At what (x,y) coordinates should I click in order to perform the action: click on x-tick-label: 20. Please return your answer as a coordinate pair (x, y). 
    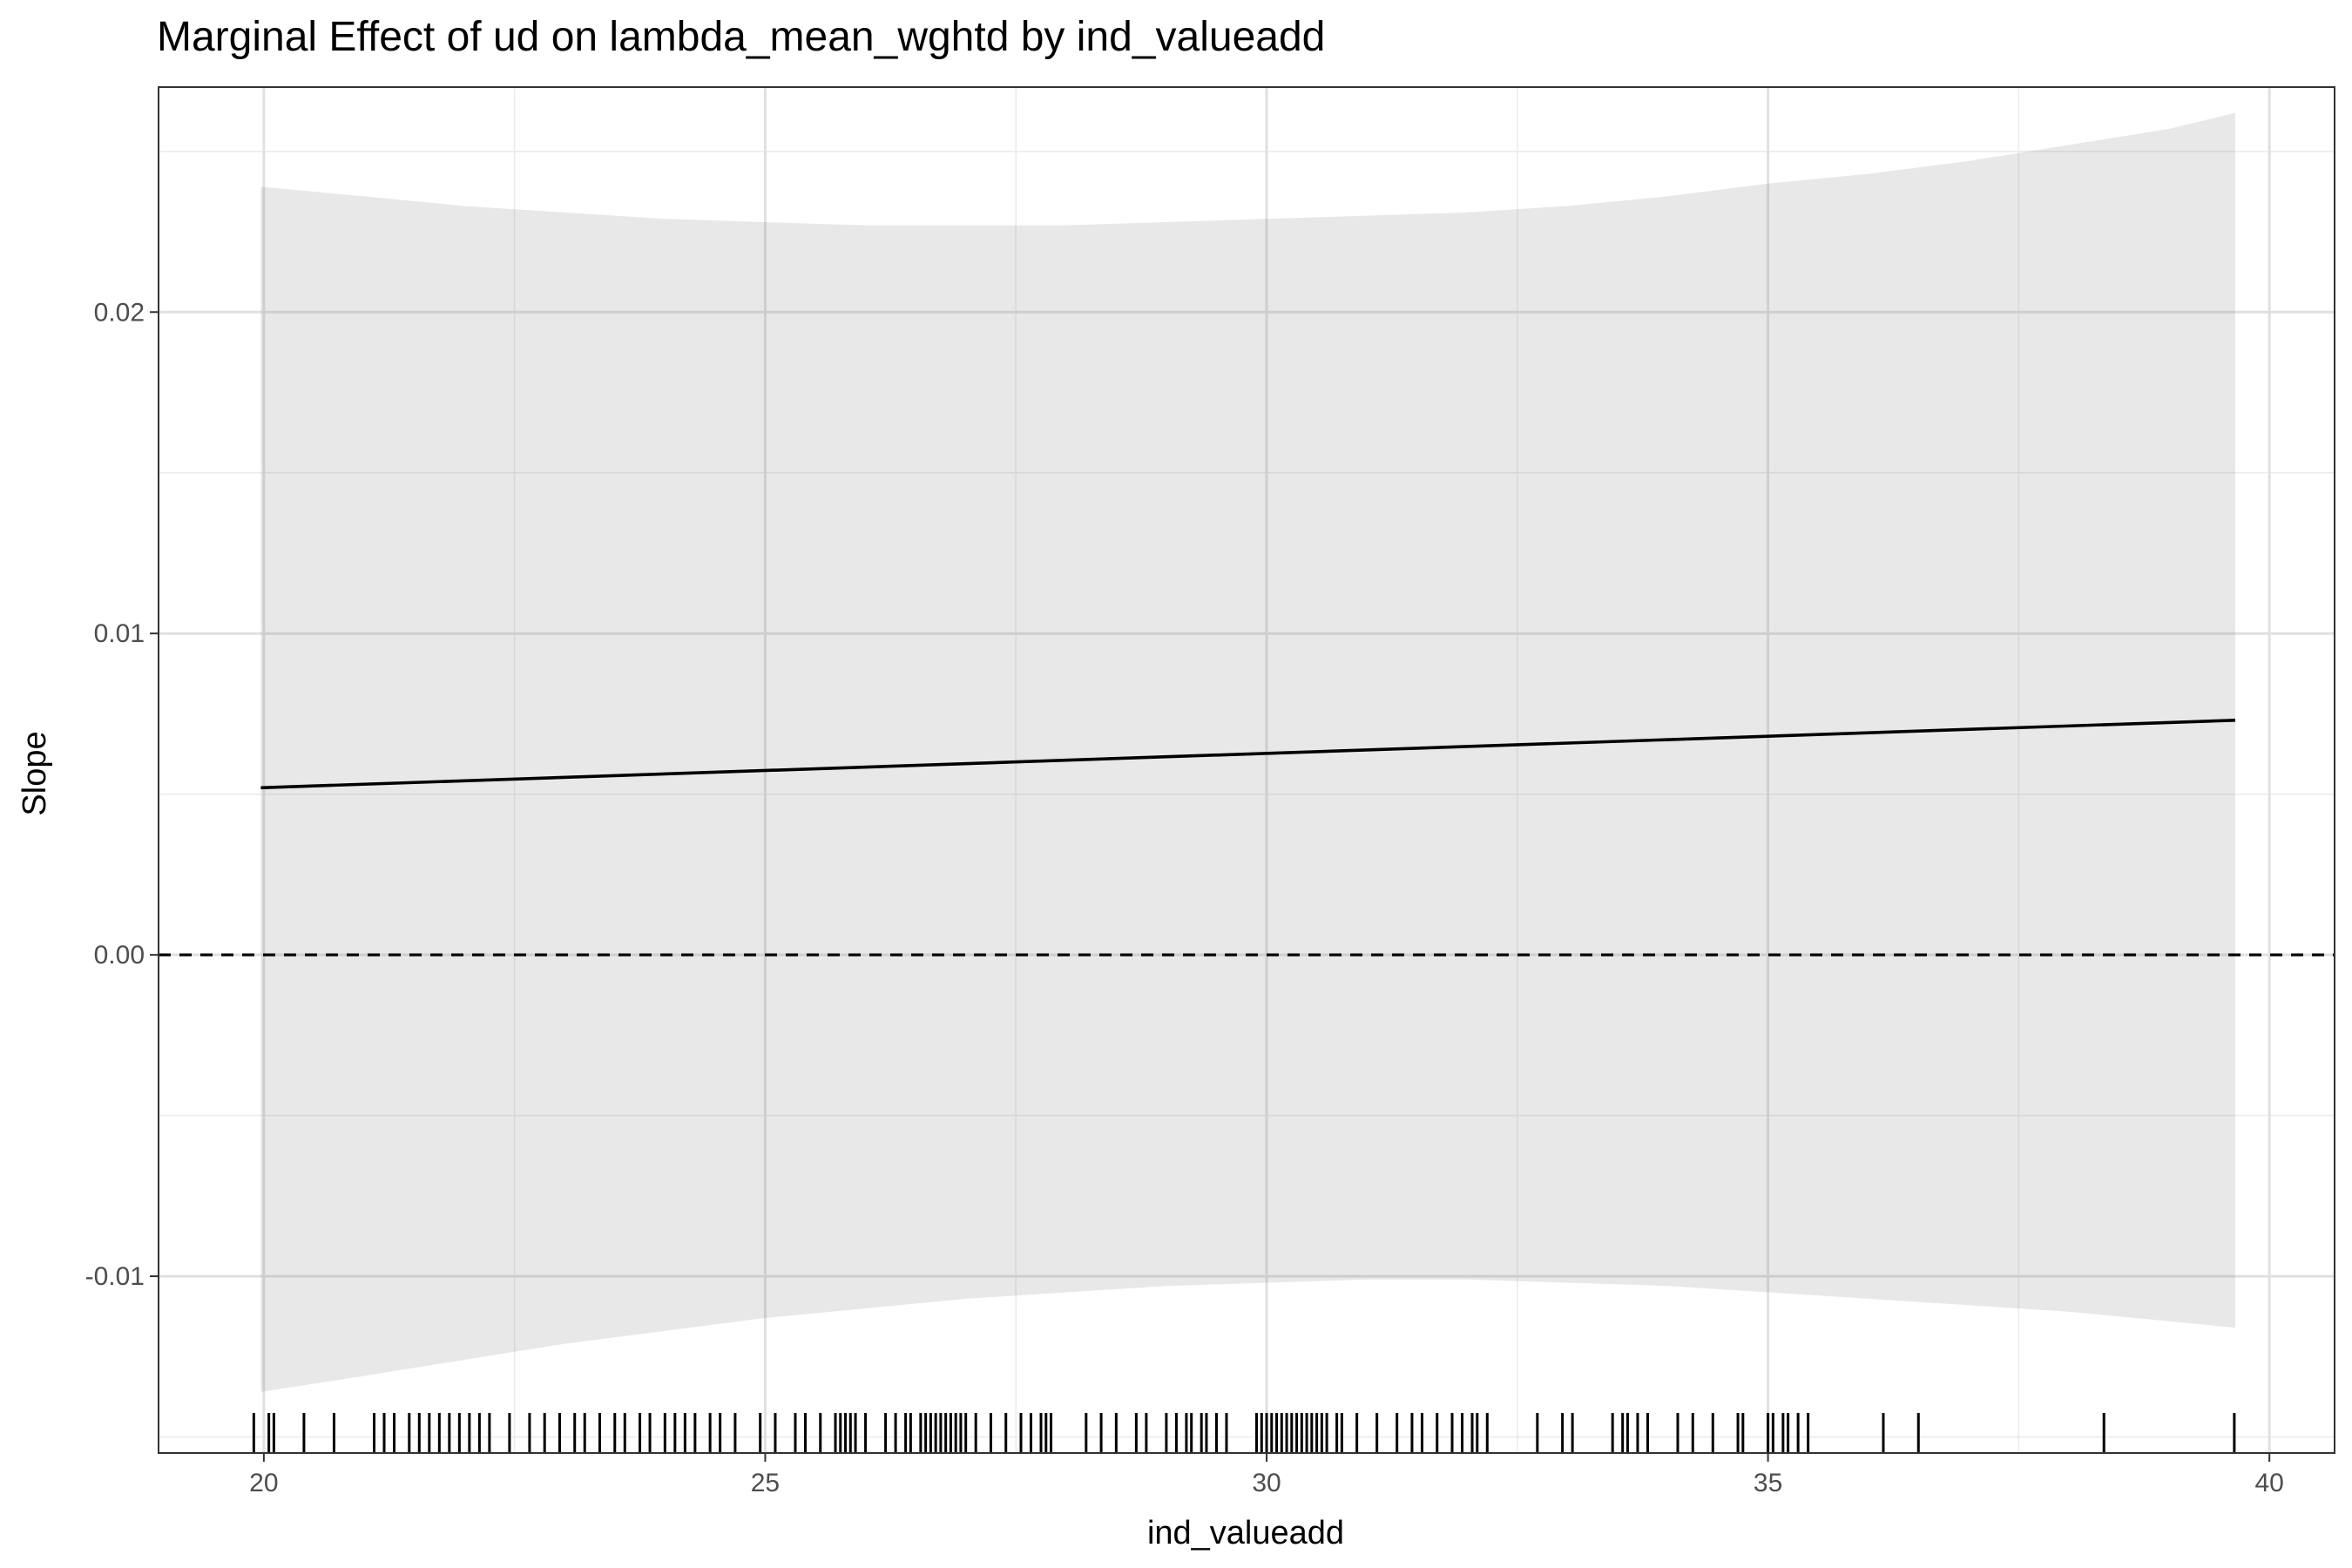
    Looking at the image, I should click on (263, 1483).